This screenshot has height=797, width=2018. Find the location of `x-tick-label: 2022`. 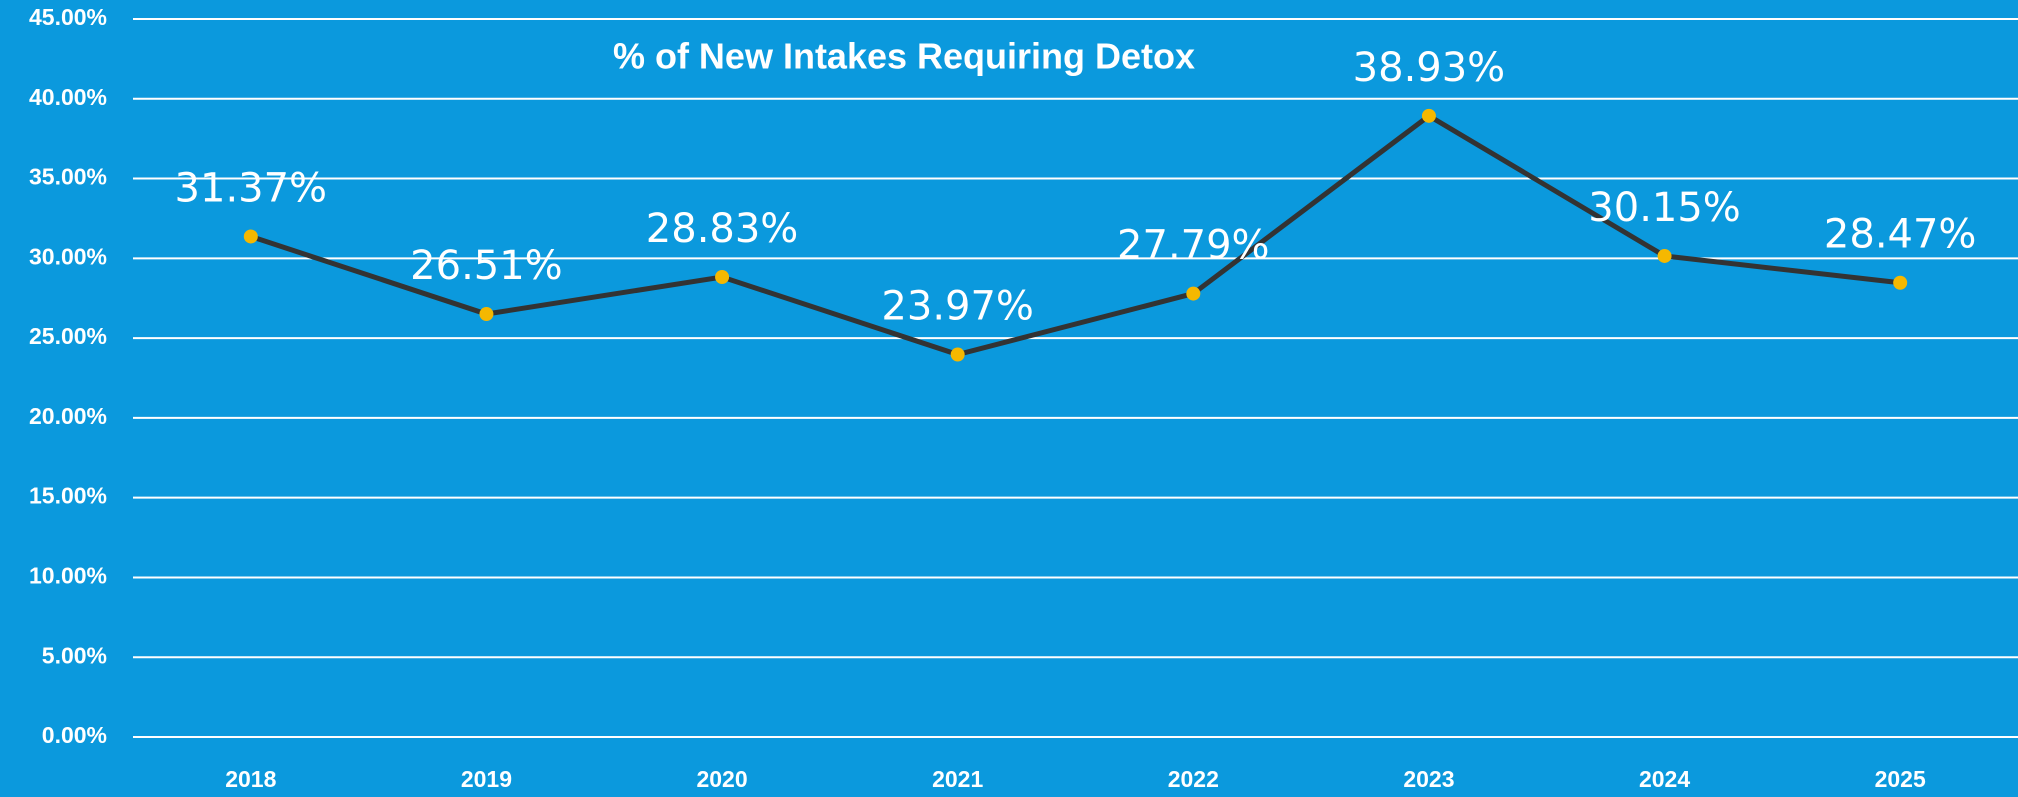

x-tick-label: 2022 is located at coordinates (1193, 779).